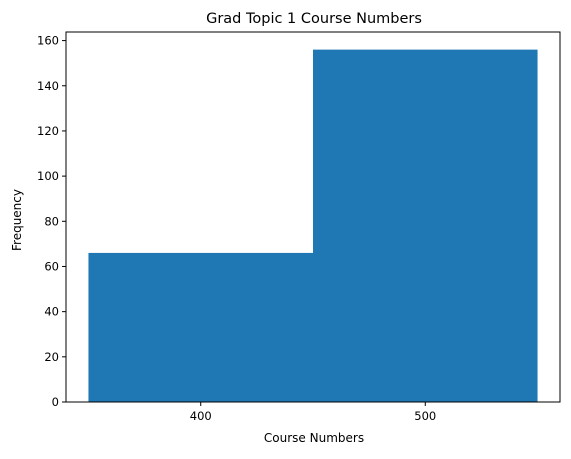 This screenshot has height=459, width=571. Describe the element at coordinates (55, 402) in the screenshot. I see `y-tick-label: 0` at that location.